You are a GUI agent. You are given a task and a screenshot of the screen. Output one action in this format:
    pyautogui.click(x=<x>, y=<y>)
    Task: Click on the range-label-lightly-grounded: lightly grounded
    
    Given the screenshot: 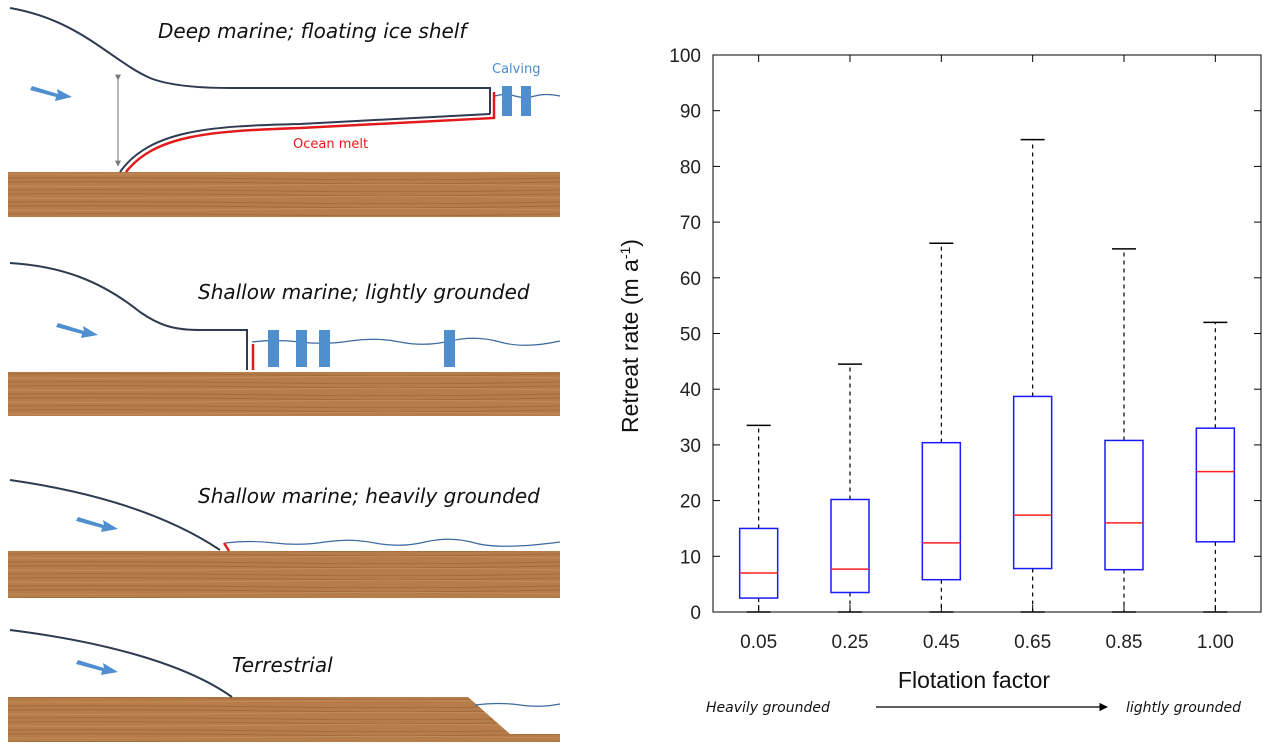 What is the action you would take?
    pyautogui.click(x=1183, y=708)
    